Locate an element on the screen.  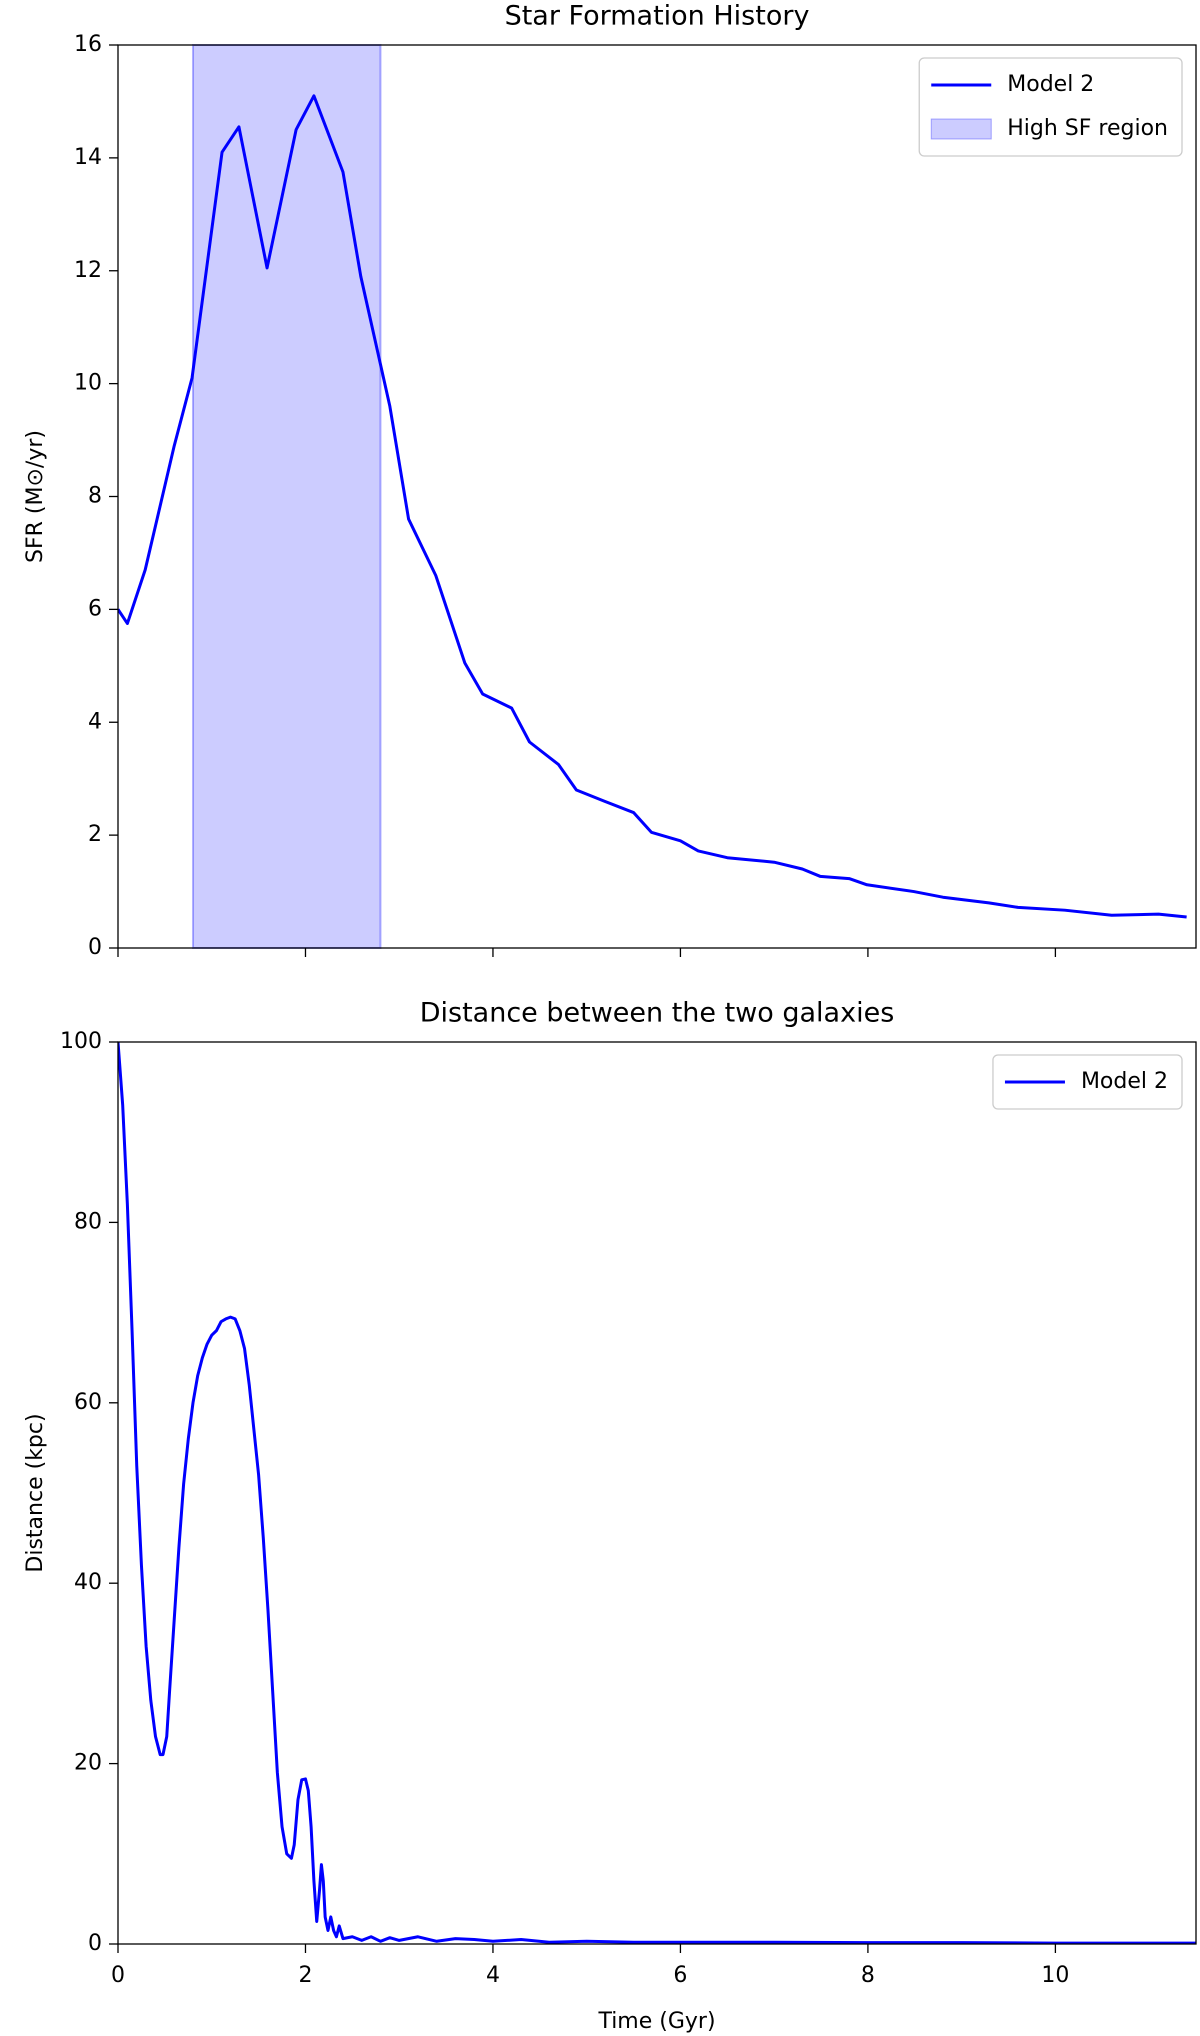
y-axis-label: SFR (M⊙/yr) is located at coordinates (35, 496).